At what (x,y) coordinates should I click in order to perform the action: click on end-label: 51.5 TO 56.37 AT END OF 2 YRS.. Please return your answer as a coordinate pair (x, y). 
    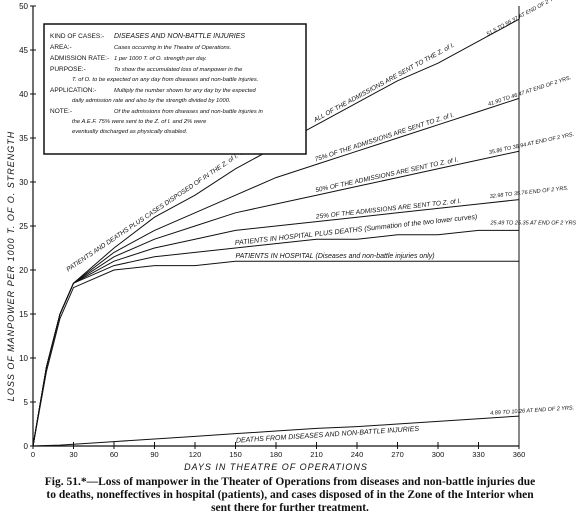
    Looking at the image, I should click on (524, 19).